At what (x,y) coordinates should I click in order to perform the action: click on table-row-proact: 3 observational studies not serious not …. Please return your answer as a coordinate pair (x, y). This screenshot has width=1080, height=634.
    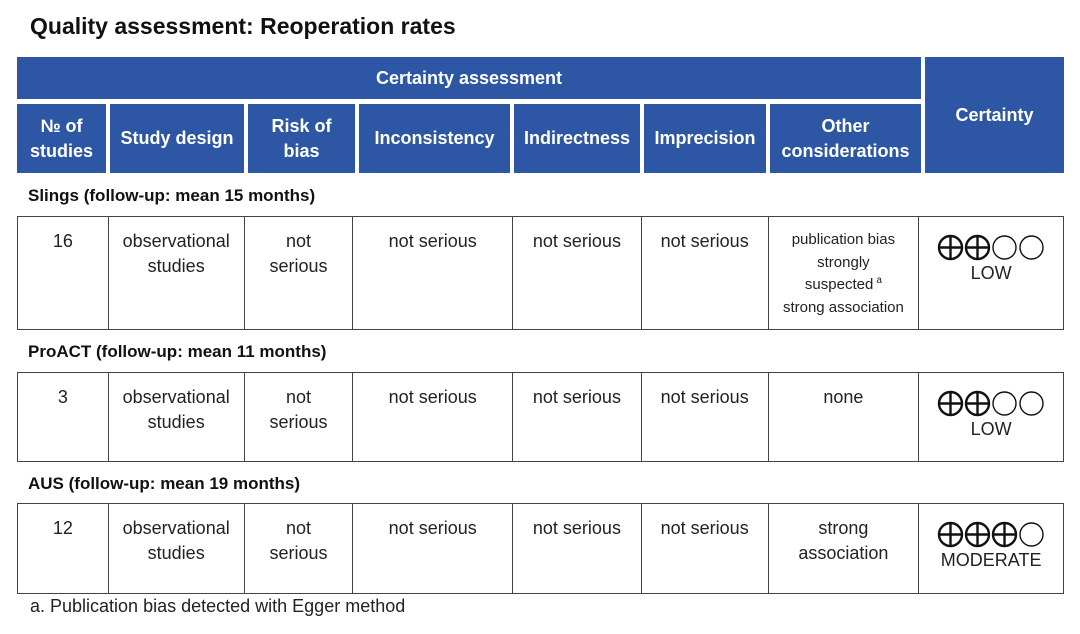
    Looking at the image, I should click on (540, 417).